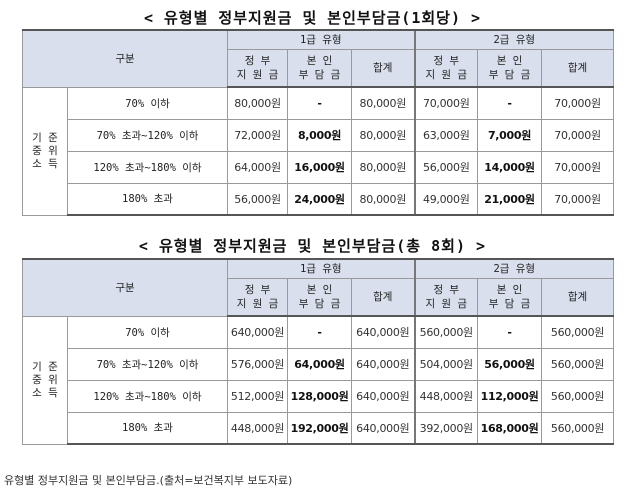 The width and height of the screenshot is (625, 495). What do you see at coordinates (510, 135) in the screenshot?
I see `g2-self-cell: 7,000원` at bounding box center [510, 135].